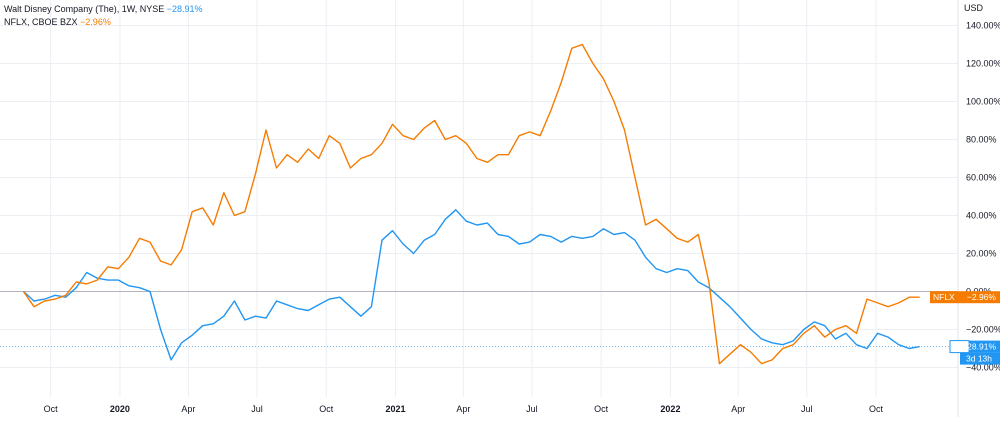 The height and width of the screenshot is (422, 1000). What do you see at coordinates (120, 409) in the screenshot?
I see `x-tick-label: 2020` at bounding box center [120, 409].